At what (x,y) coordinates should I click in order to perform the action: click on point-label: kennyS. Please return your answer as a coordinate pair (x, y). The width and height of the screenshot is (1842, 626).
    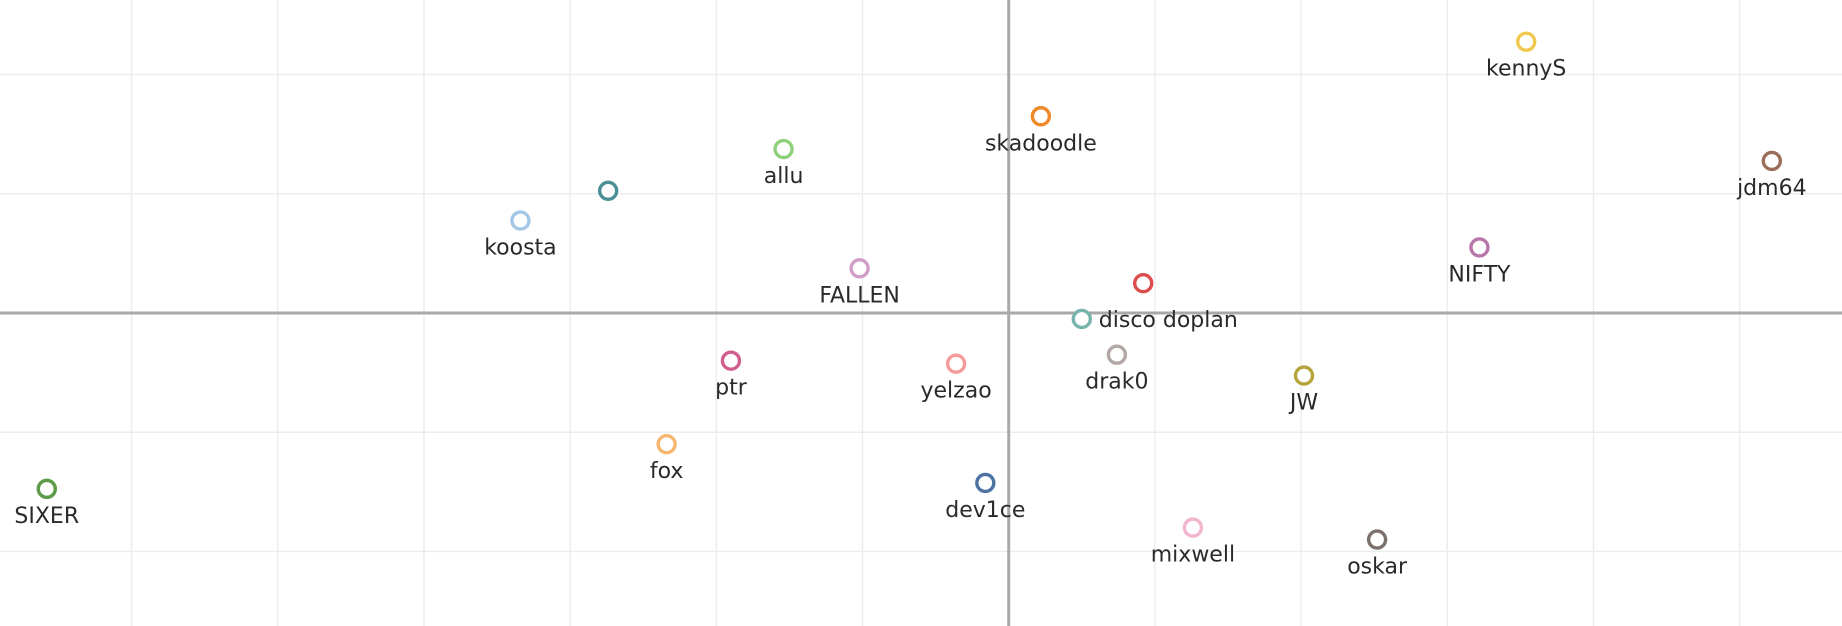
    Looking at the image, I should click on (1526, 69).